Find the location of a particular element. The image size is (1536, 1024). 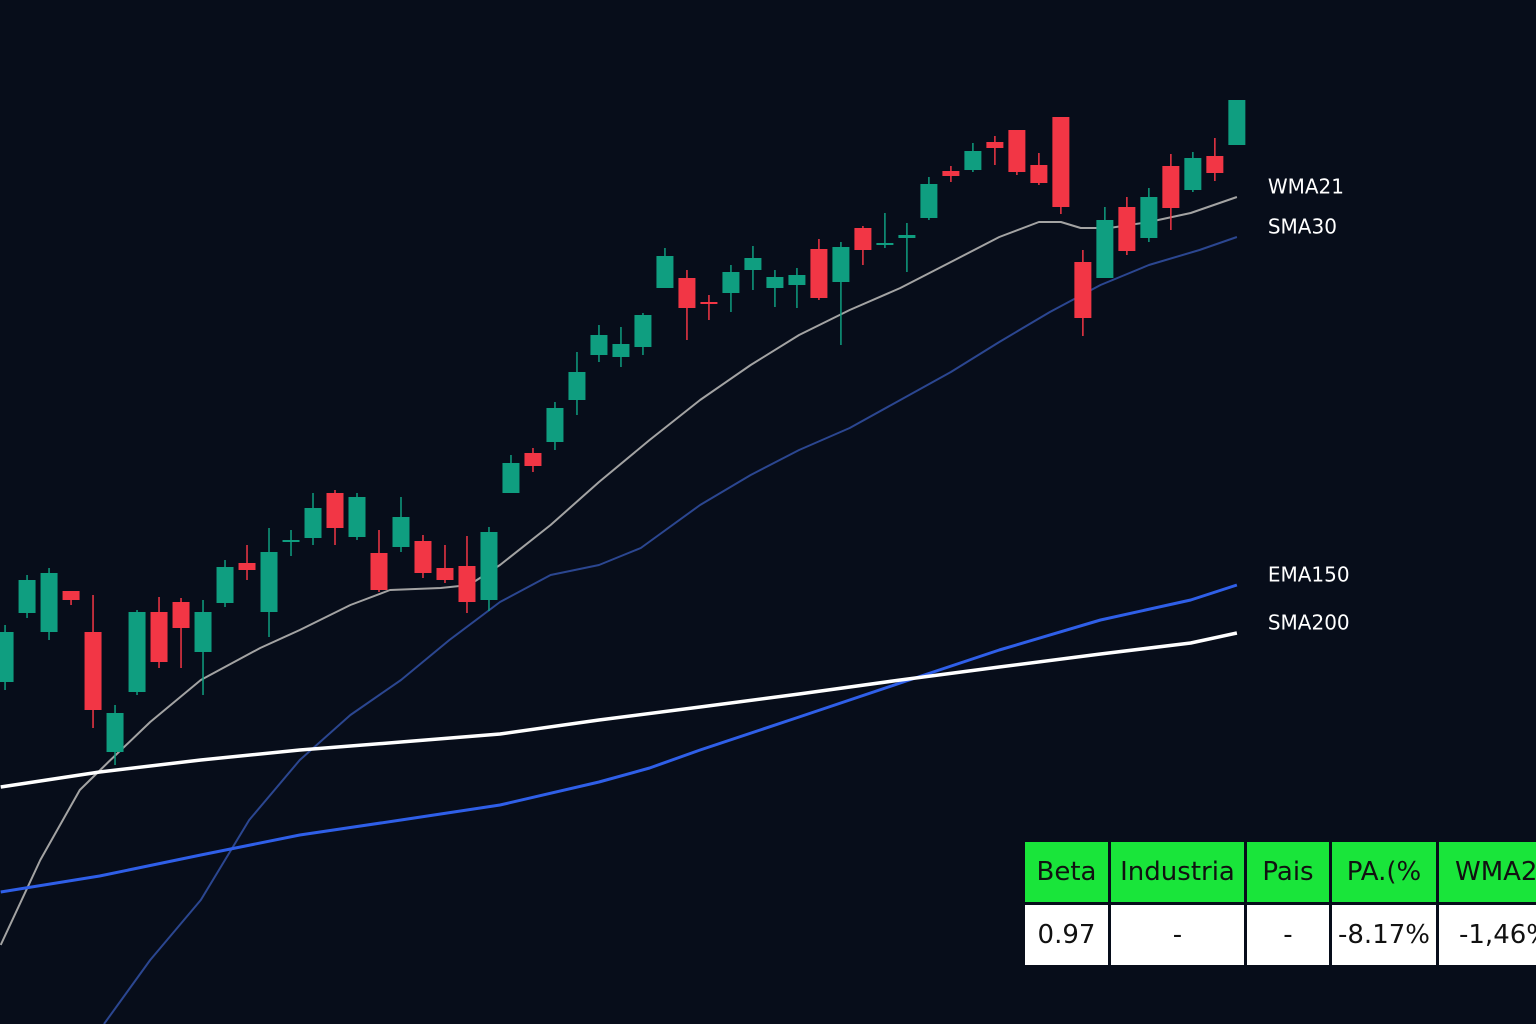

table-header: Beta Industria Pais PA.(% WMA2 is located at coordinates (1280, 872).